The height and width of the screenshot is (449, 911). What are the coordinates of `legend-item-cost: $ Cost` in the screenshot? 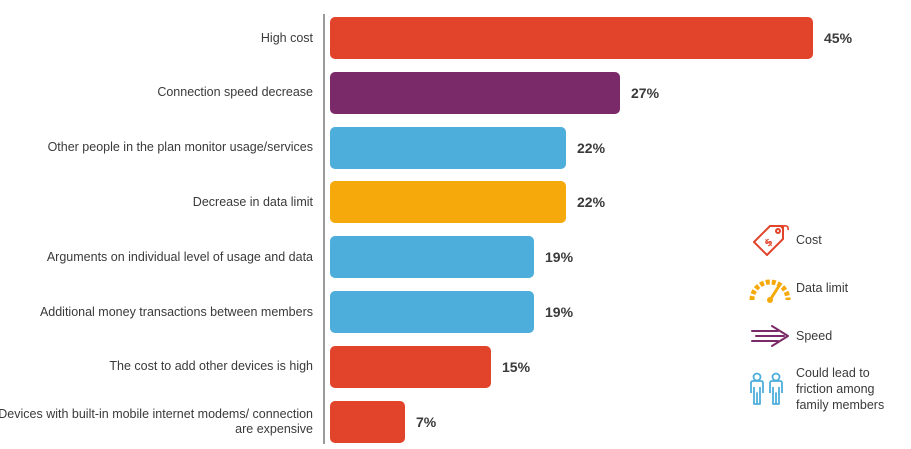 It's located at (785, 240).